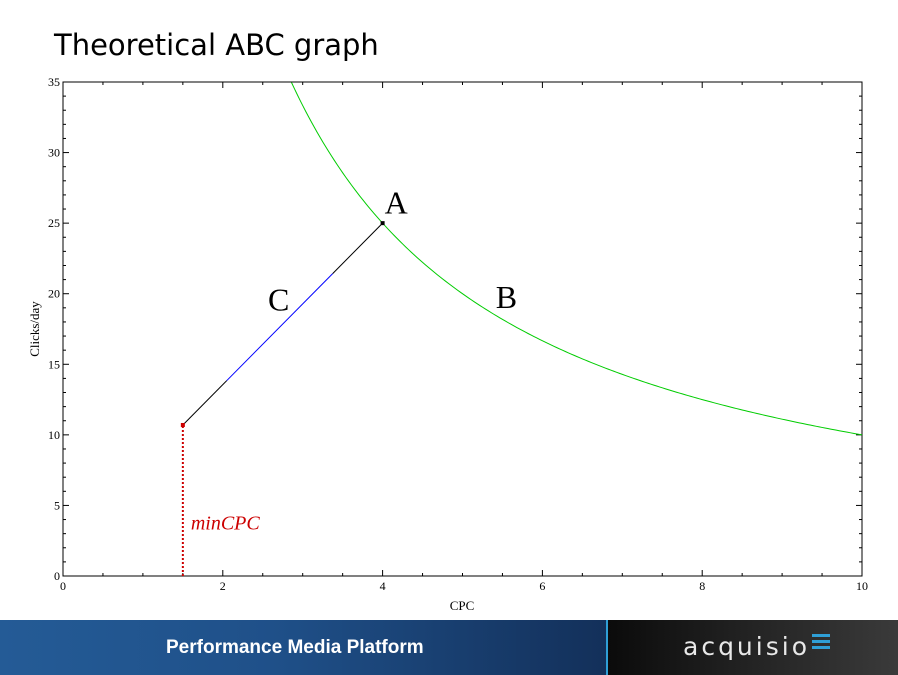  I want to click on logo-wordmark: acquisio, so click(746, 646).